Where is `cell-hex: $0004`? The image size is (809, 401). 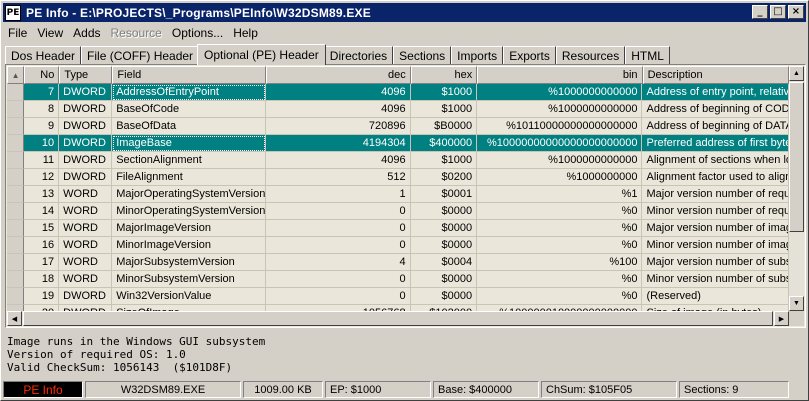
cell-hex: $0004 is located at coordinates (444, 262).